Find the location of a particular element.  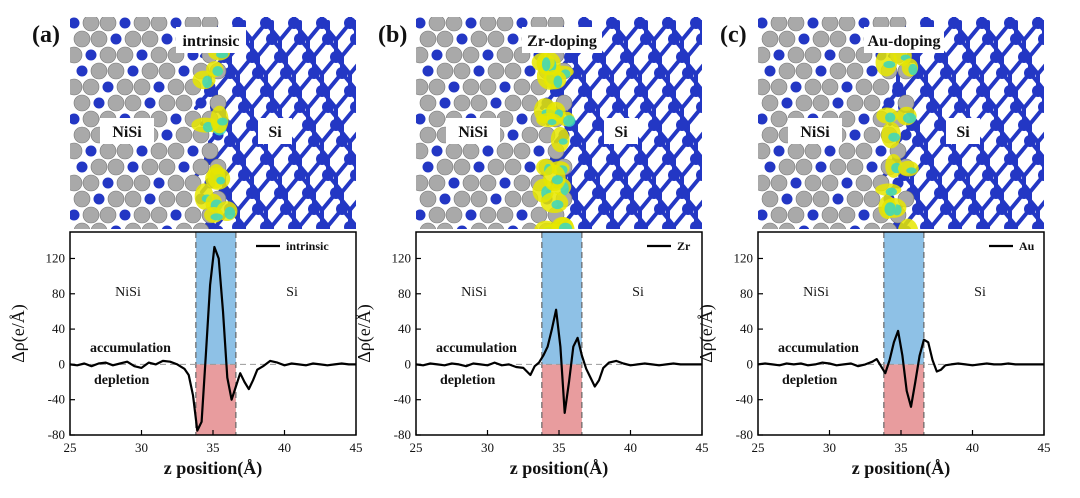

legend-label: intrinsic is located at coordinates (307, 246).